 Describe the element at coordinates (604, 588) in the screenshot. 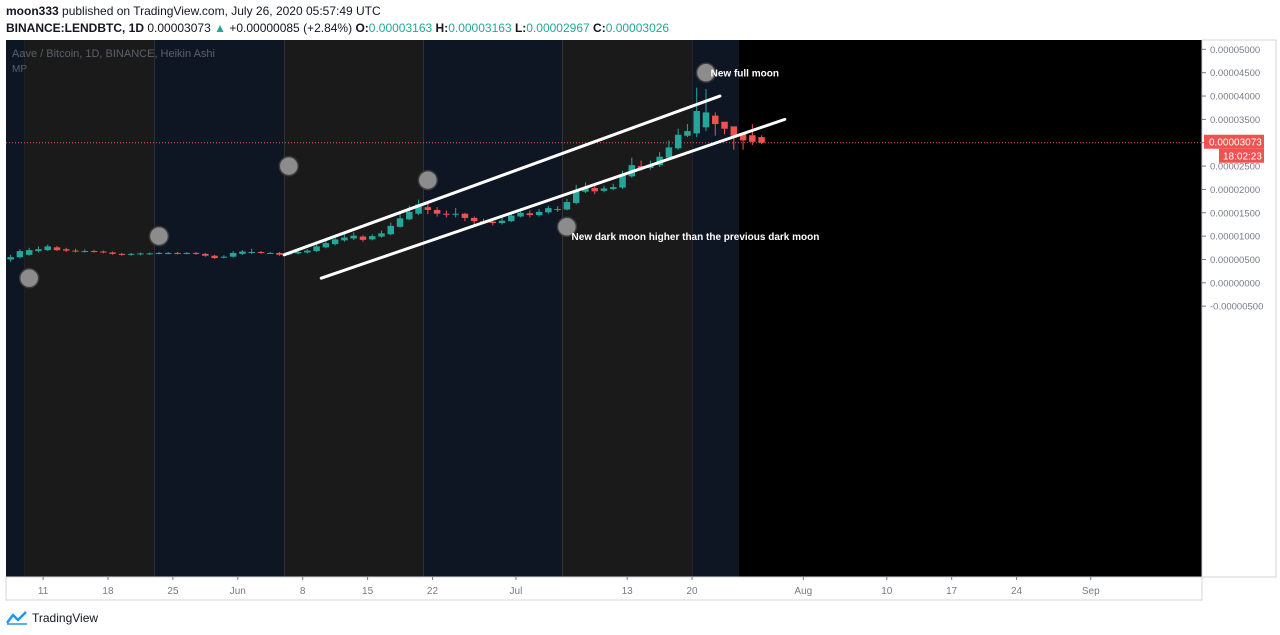

I see `x-axis-panel` at that location.